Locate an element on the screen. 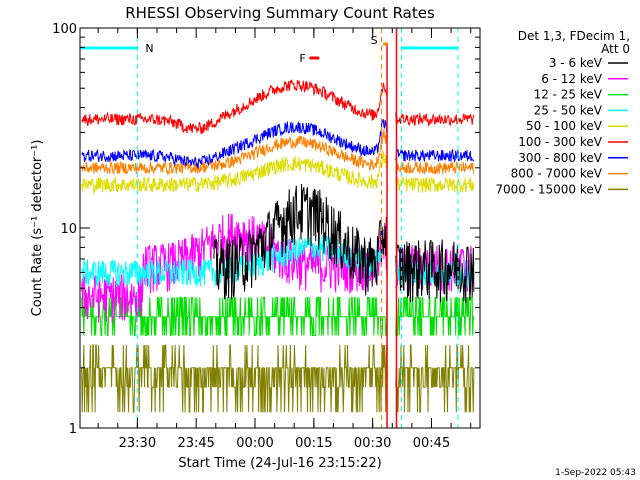 The width and height of the screenshot is (640, 480). flare-marker-label: F is located at coordinates (302, 58).